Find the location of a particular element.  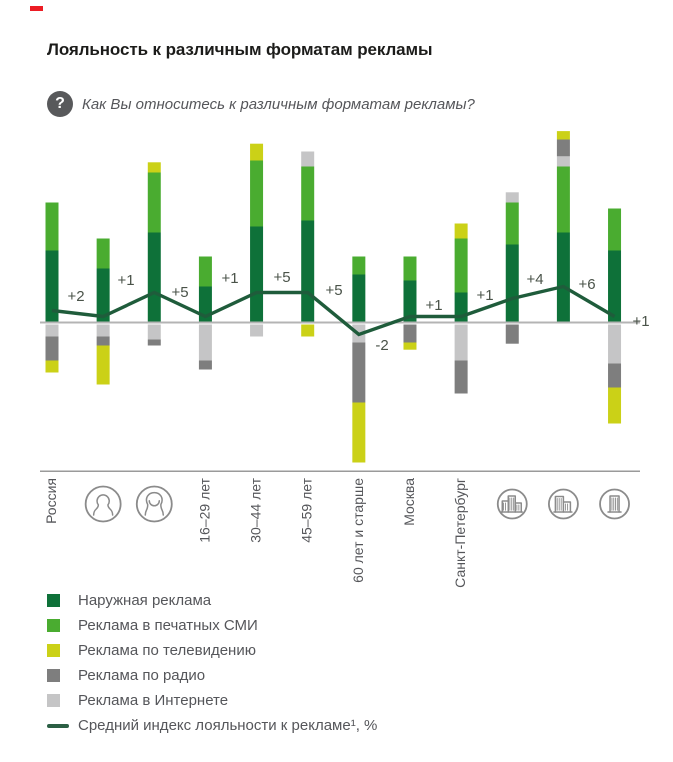

male-icon is located at coordinates (103, 504).